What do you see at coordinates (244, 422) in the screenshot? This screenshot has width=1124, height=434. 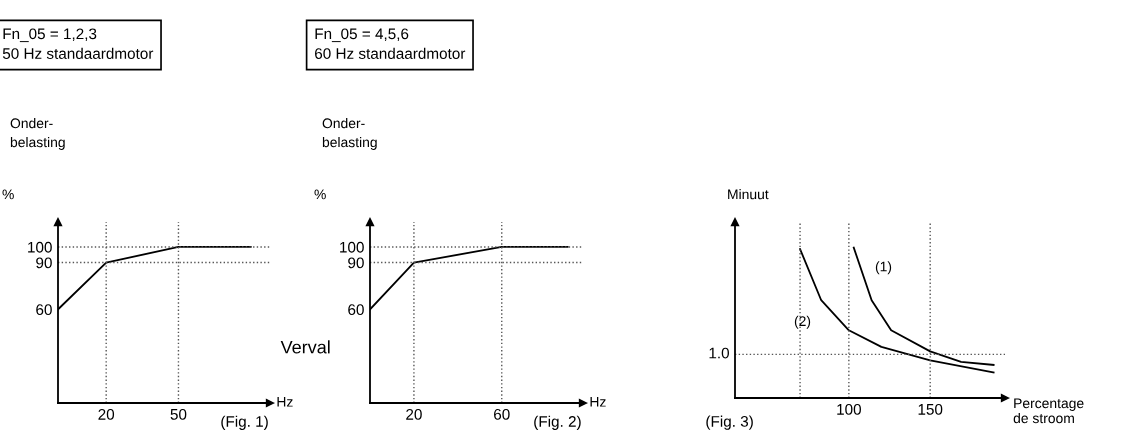 I see `text: (Fig. 1)` at bounding box center [244, 422].